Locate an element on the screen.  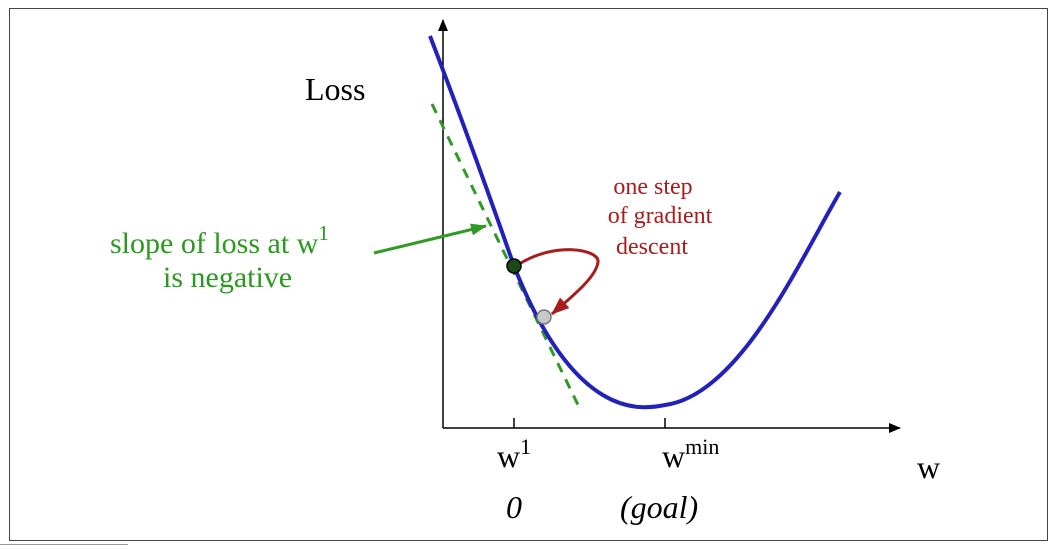
tick-label-wmin: wmin is located at coordinates (690, 454).